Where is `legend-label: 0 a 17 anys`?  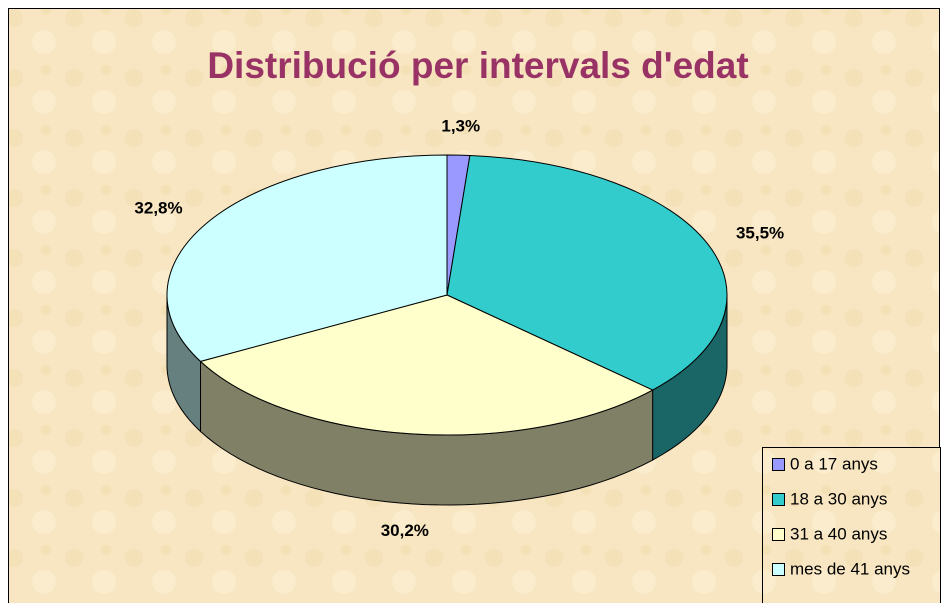 legend-label: 0 a 17 anys is located at coordinates (834, 463).